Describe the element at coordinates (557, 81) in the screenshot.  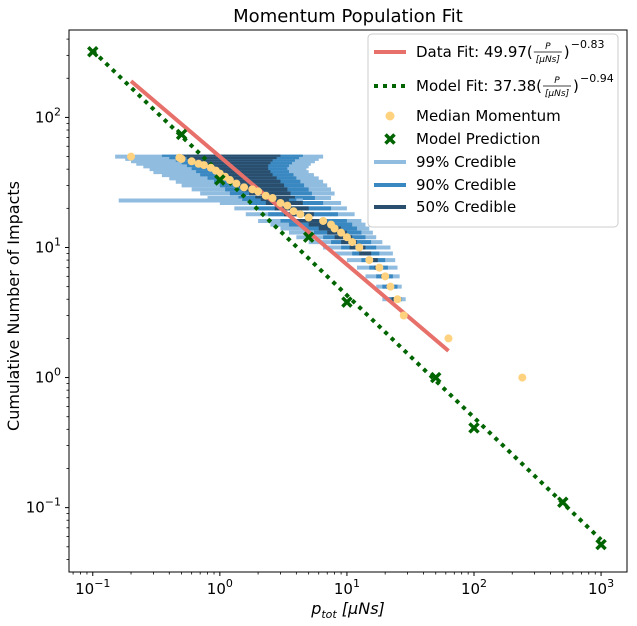
I see `legend-frac-num-model_fit: P` at that location.